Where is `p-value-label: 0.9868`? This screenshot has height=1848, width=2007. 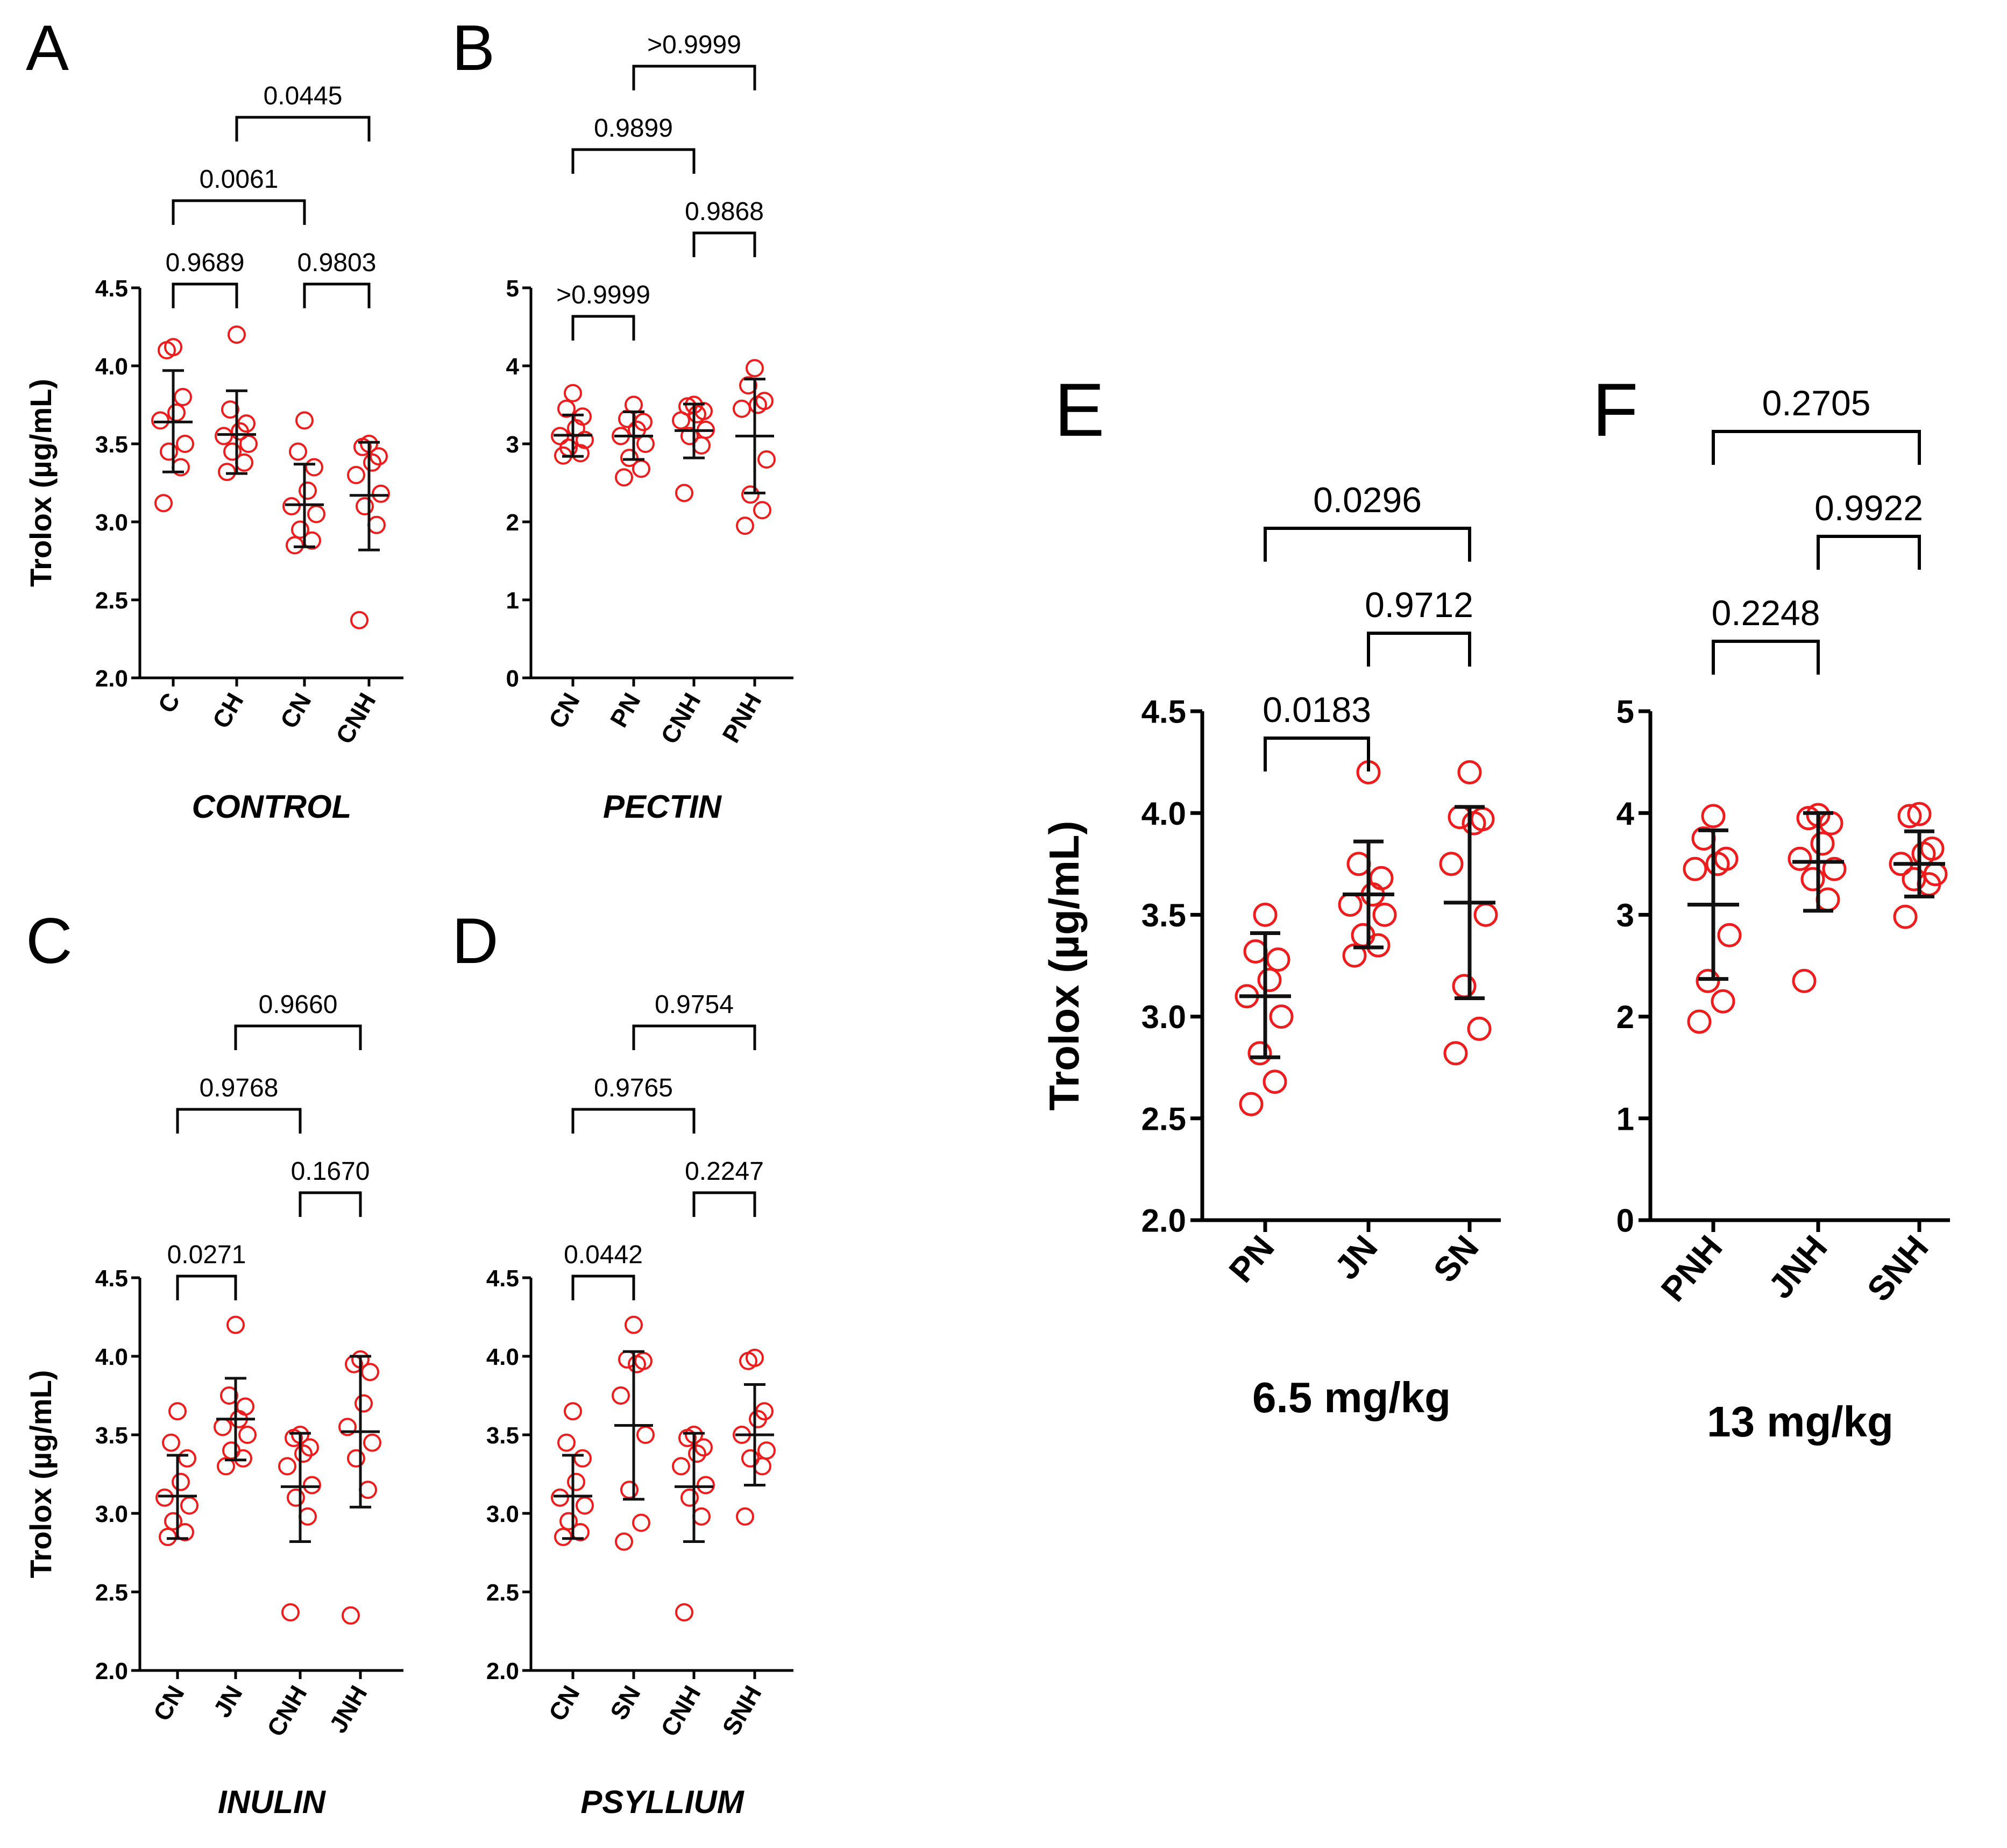 p-value-label: 0.9868 is located at coordinates (725, 211).